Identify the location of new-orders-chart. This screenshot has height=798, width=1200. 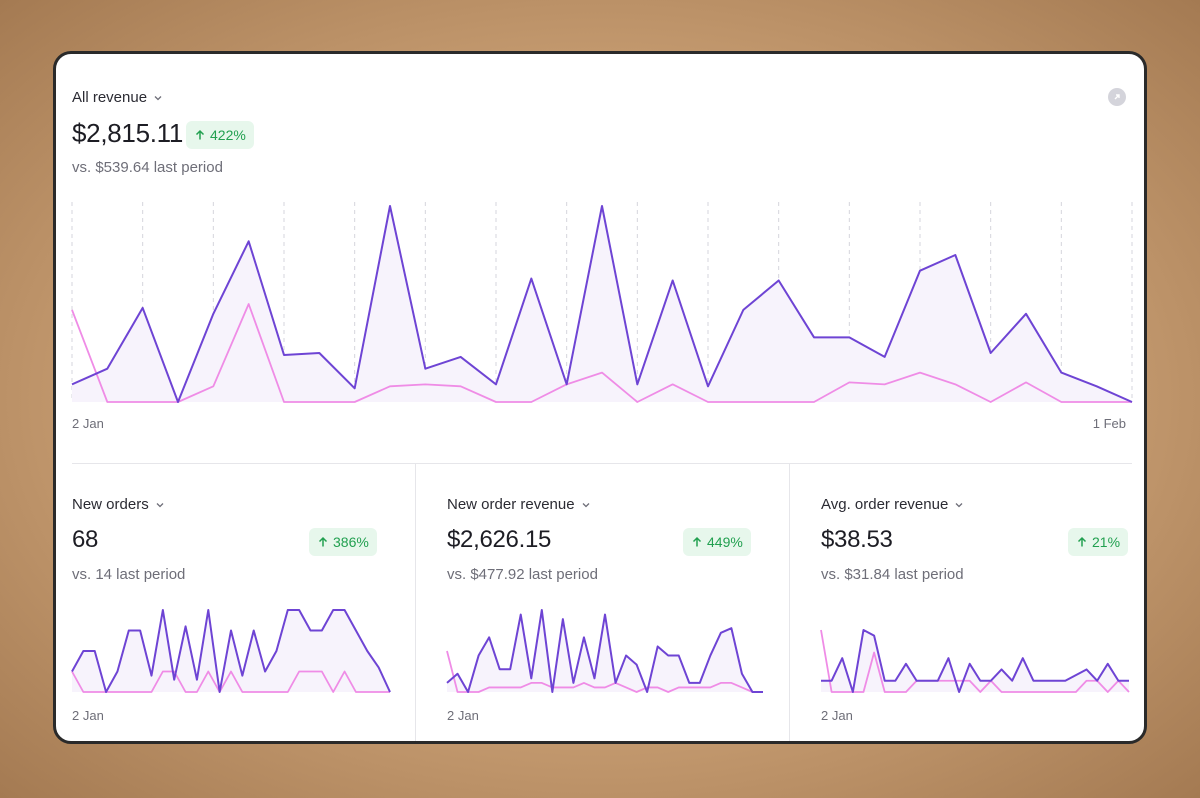
(231, 651).